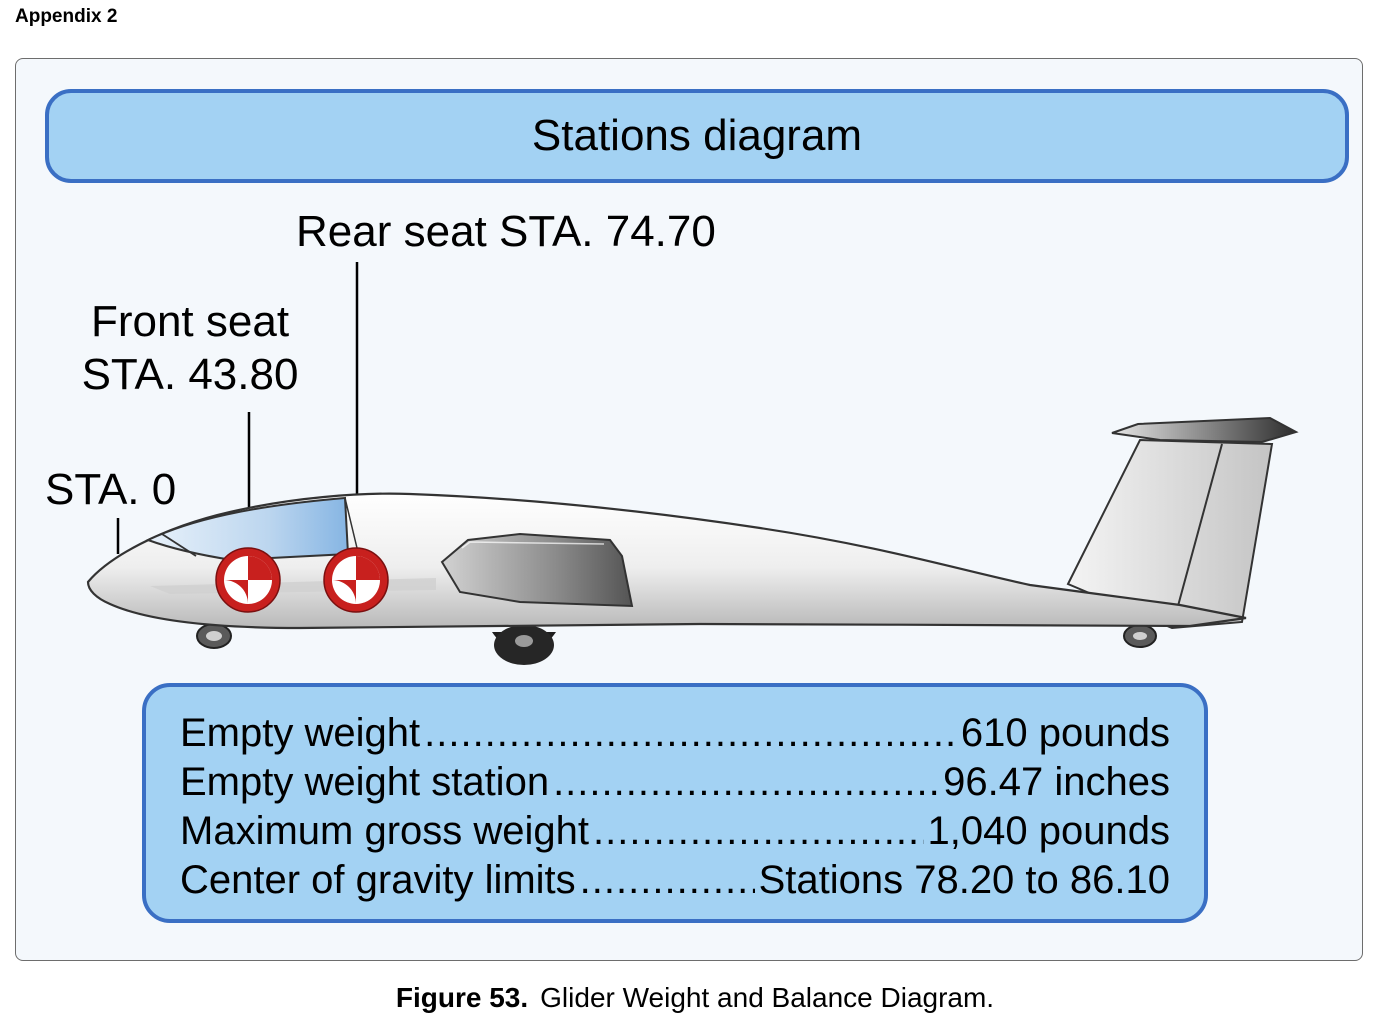 This screenshot has height=1031, width=1390. What do you see at coordinates (111, 489) in the screenshot?
I see `datum-label: STA. 0` at bounding box center [111, 489].